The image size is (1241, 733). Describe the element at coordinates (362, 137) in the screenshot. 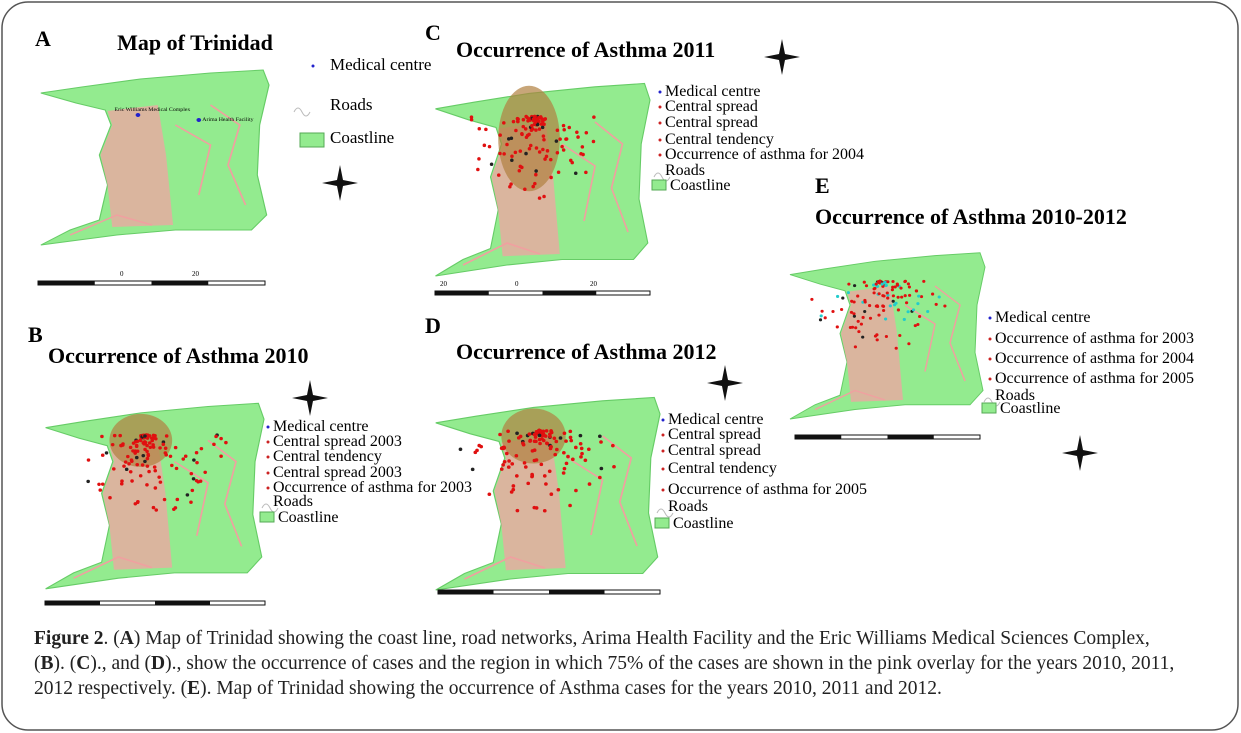

I see `legend-label: Coastline` at that location.